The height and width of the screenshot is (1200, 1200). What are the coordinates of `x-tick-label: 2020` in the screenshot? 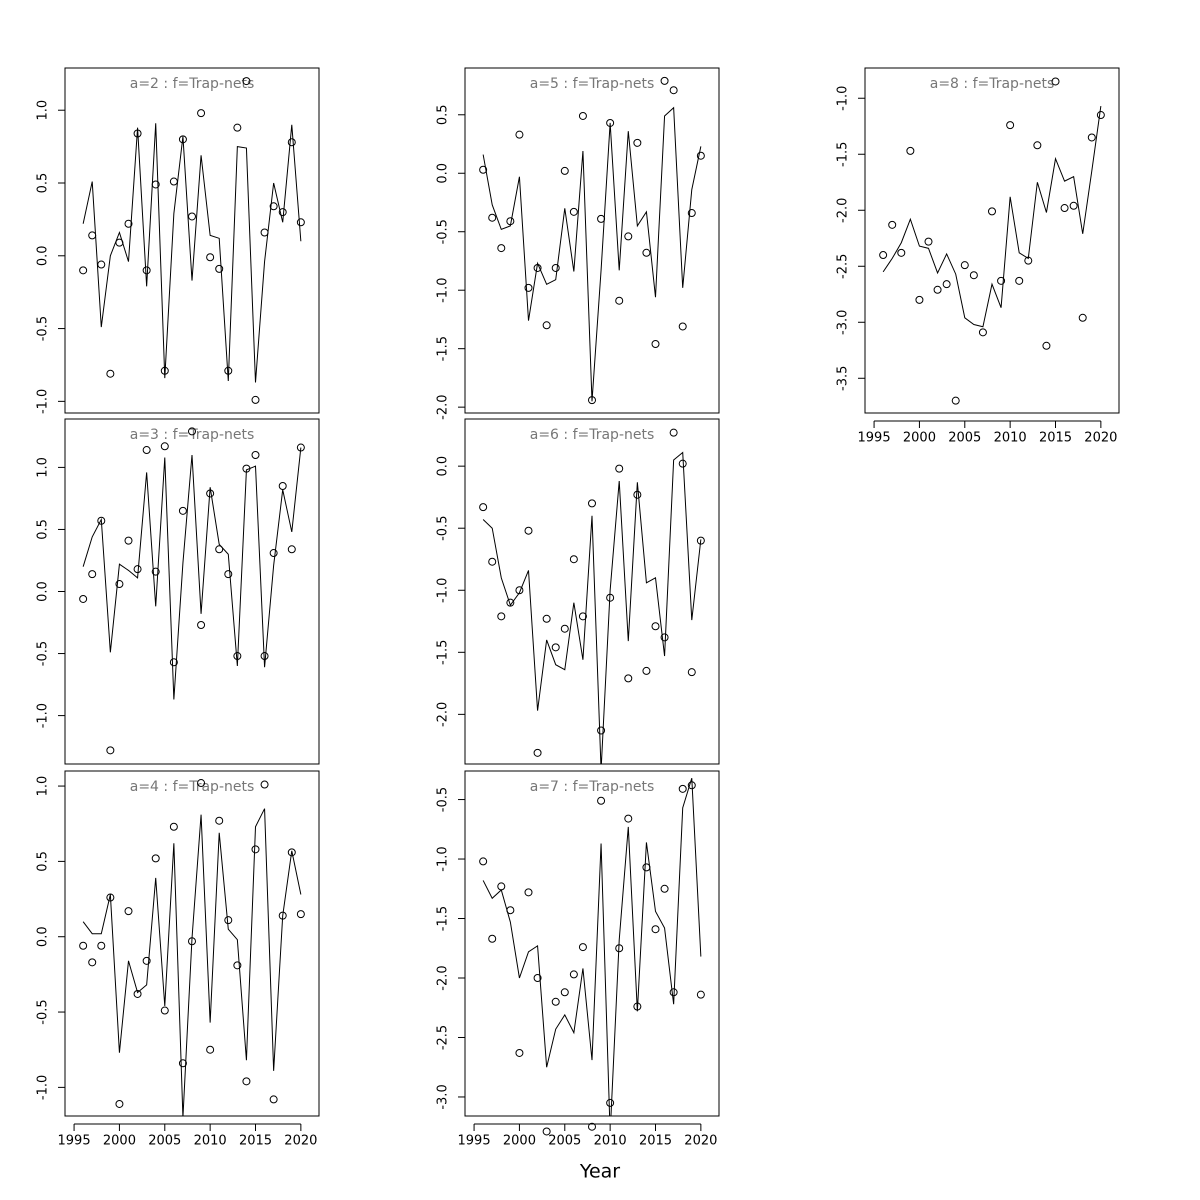 It's located at (300, 1141).